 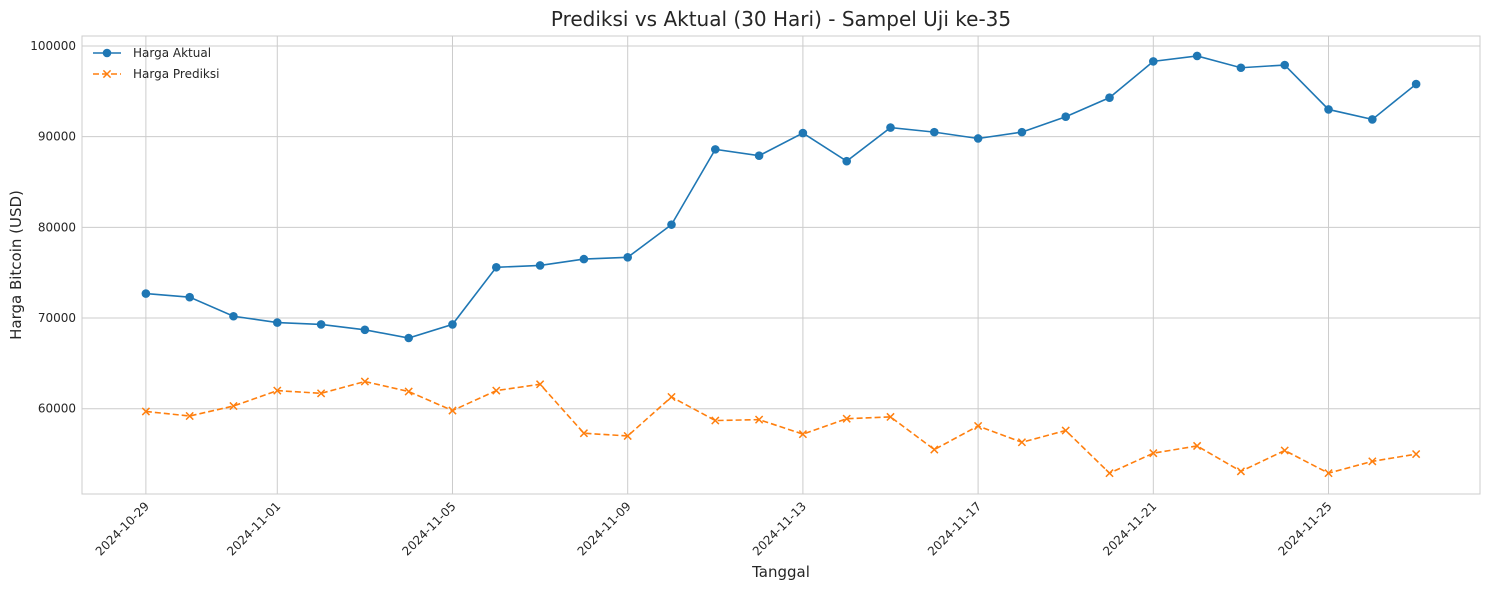 I want to click on x-tick-label: 2024-11-21, so click(x=1129, y=528).